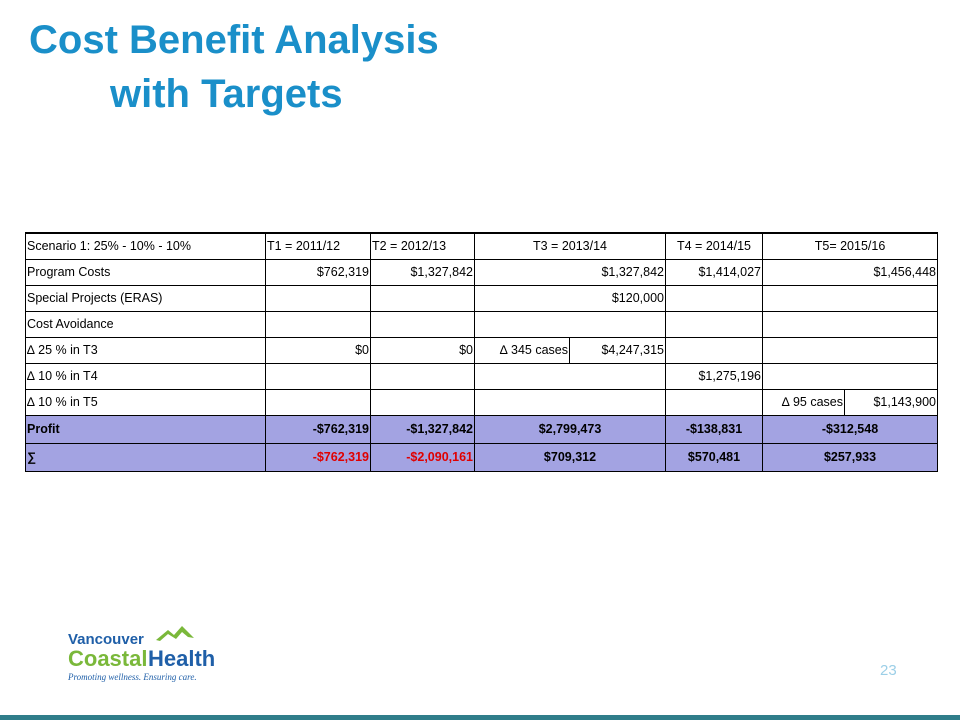  What do you see at coordinates (145, 457) in the screenshot?
I see `row-label: ∑` at bounding box center [145, 457].